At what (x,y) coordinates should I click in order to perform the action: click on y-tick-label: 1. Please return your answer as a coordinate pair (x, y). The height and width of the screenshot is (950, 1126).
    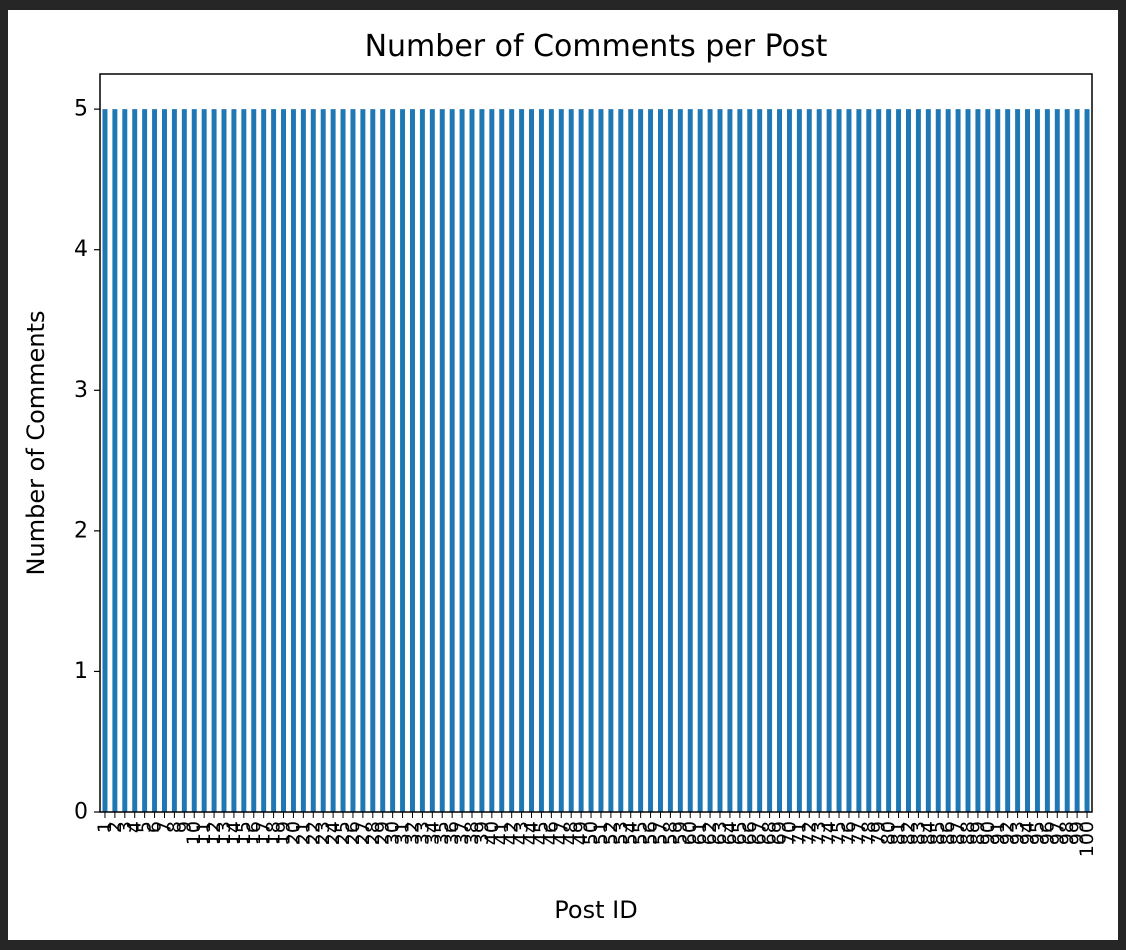
    Looking at the image, I should click on (81, 671).